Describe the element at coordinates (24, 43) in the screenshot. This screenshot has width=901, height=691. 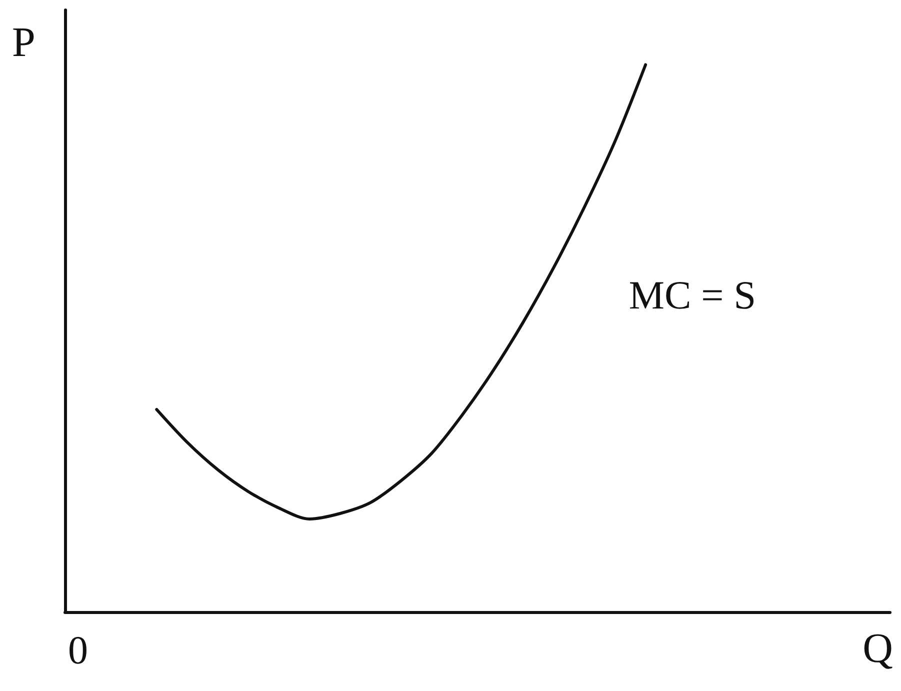
I see `y-axis-title: P` at that location.